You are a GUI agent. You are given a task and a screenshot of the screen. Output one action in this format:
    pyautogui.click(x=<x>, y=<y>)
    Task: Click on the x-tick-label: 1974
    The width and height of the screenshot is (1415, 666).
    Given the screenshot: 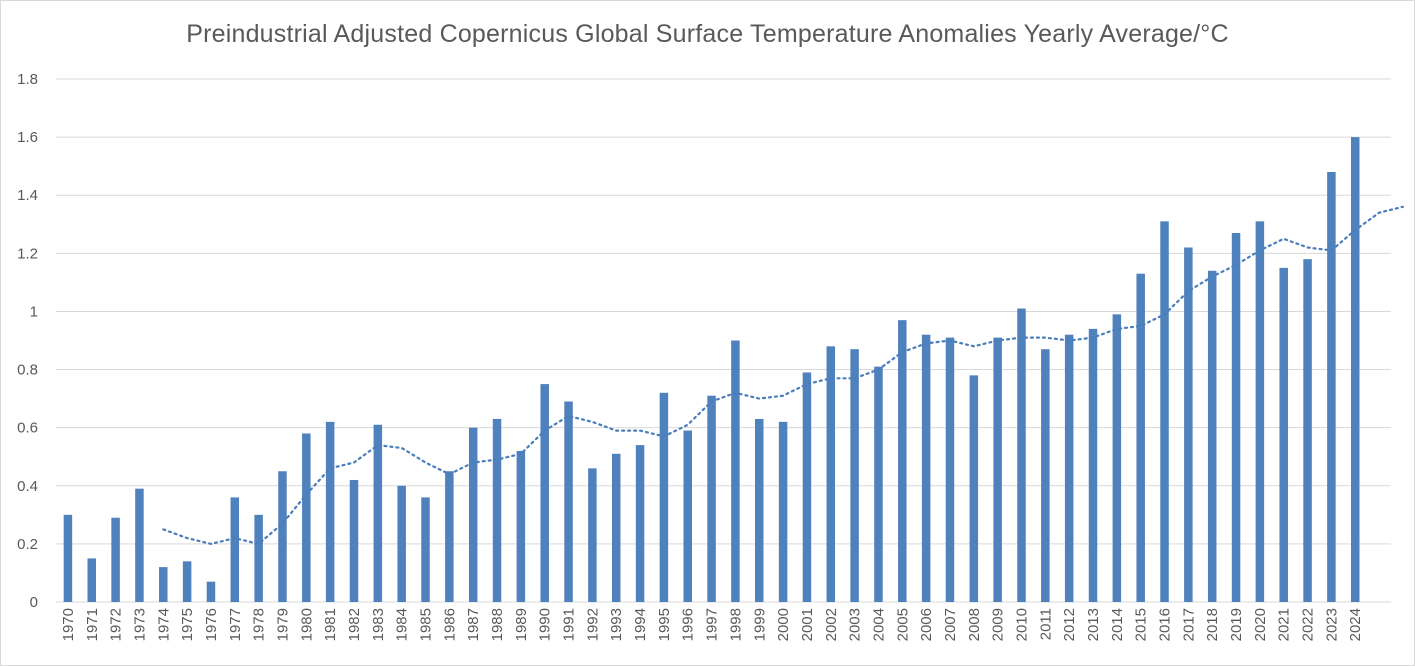 What is the action you would take?
    pyautogui.click(x=163, y=624)
    